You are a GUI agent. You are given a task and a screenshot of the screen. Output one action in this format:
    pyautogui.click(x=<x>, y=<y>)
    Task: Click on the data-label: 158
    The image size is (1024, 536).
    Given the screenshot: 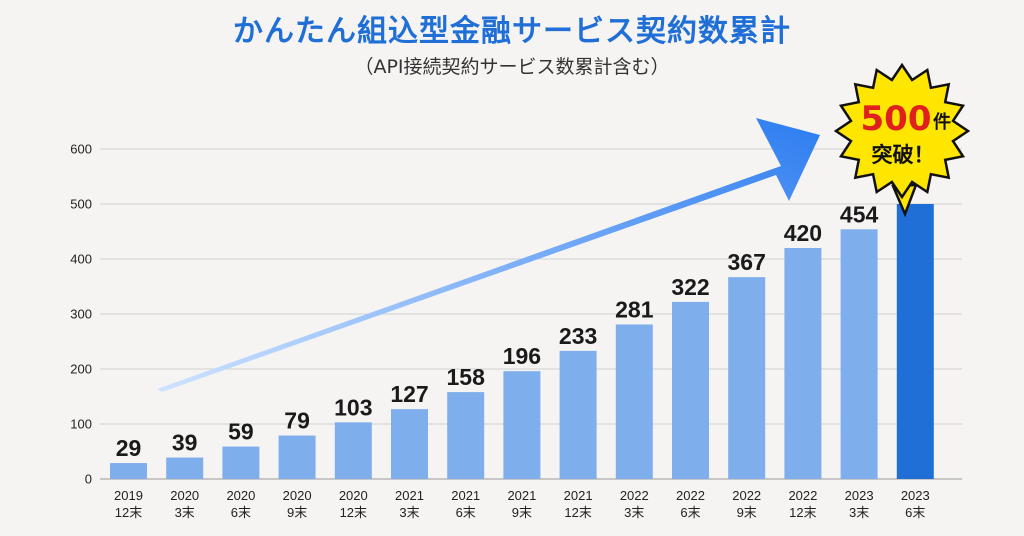 What is the action you would take?
    pyautogui.click(x=466, y=377)
    